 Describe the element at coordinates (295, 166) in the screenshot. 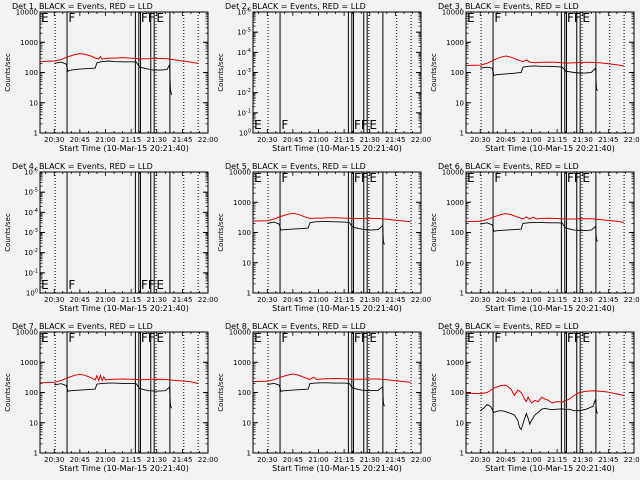

I see `chart-title: Det 5, BLACK = Events, RED = LLD` at that location.